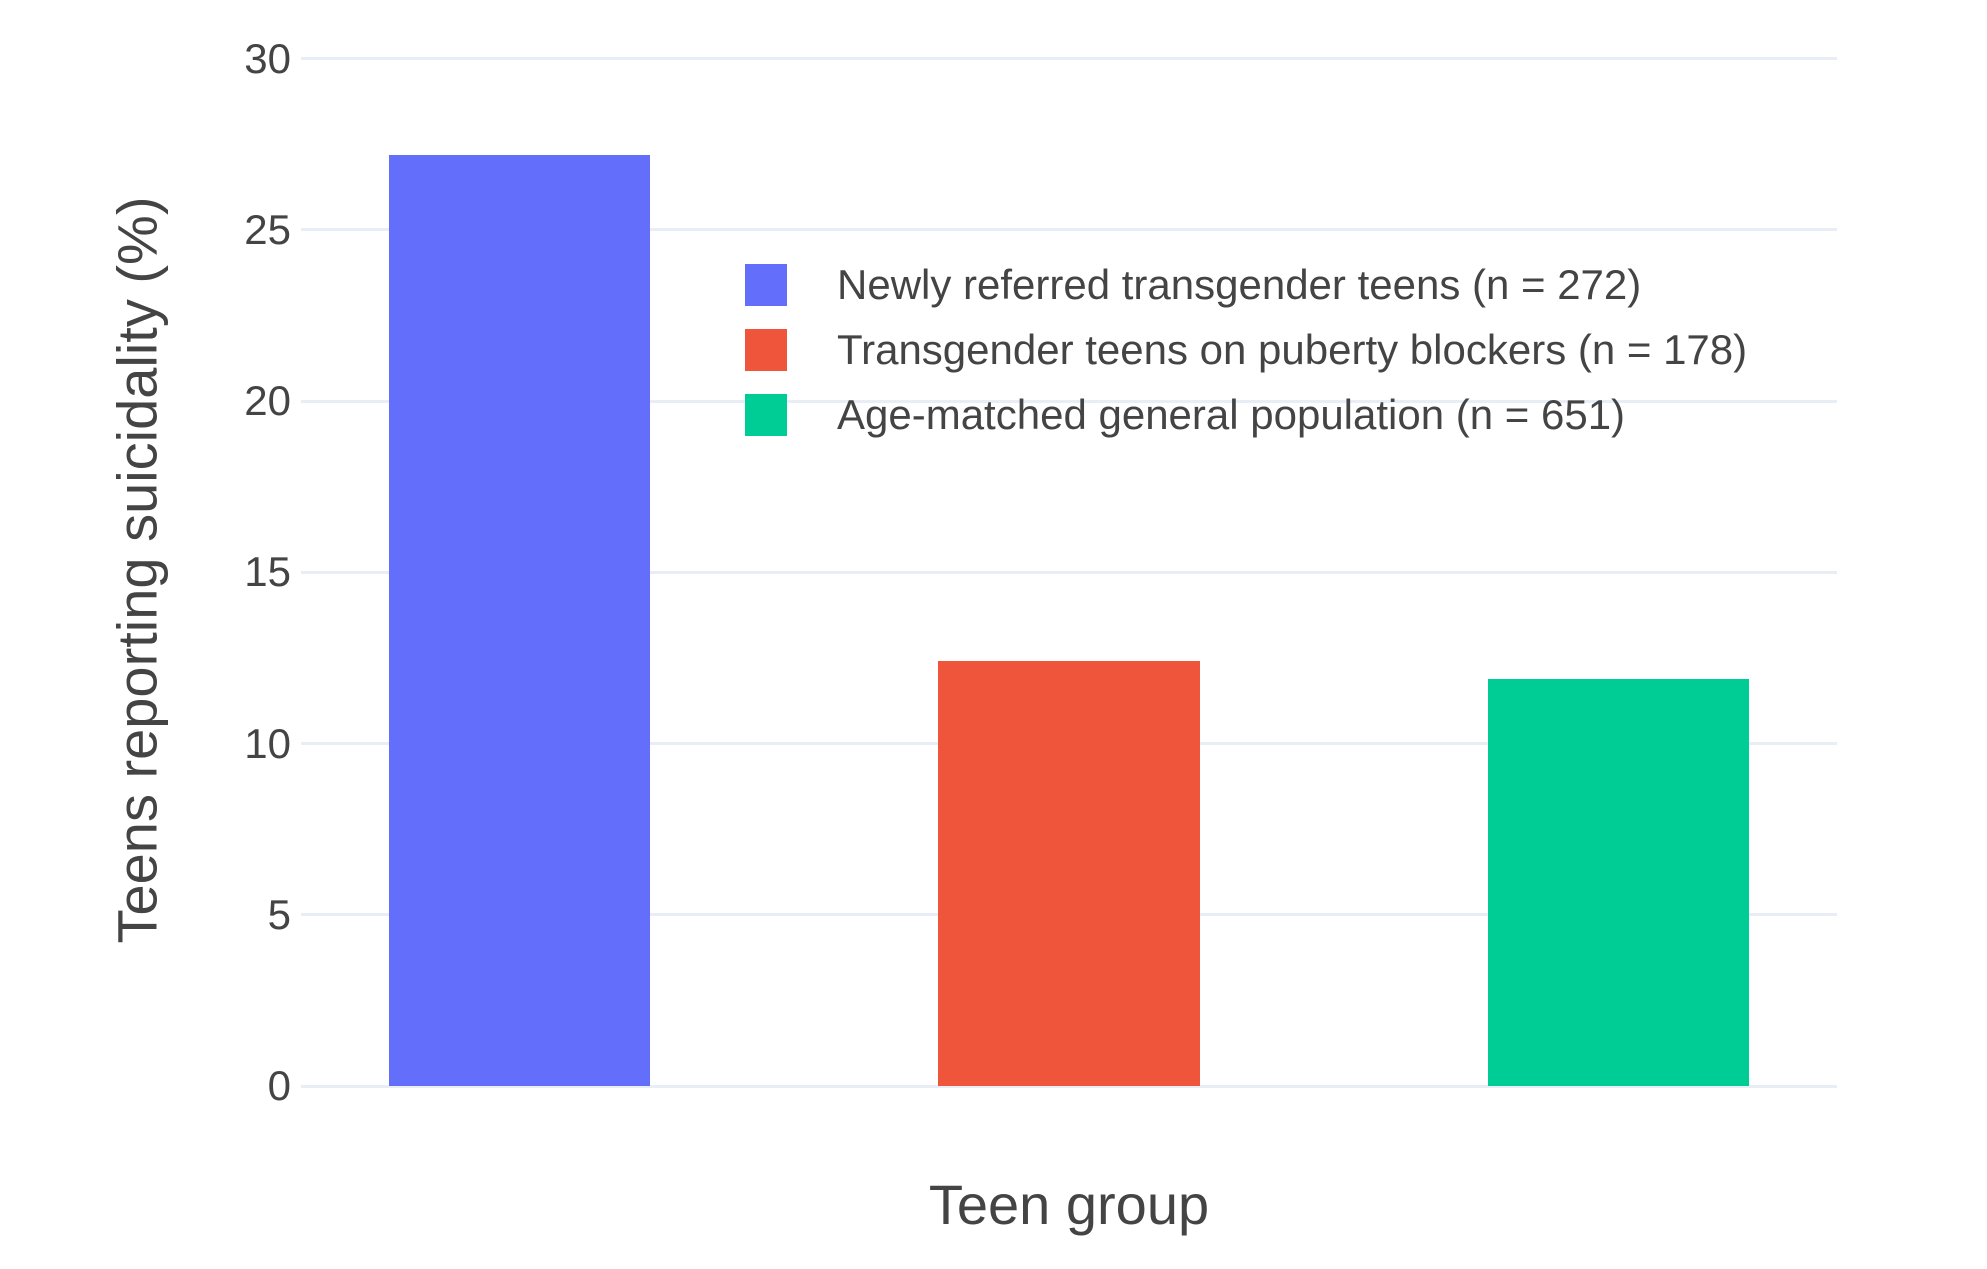  What do you see at coordinates (267, 572) in the screenshot?
I see `y-tick-label: 15` at bounding box center [267, 572].